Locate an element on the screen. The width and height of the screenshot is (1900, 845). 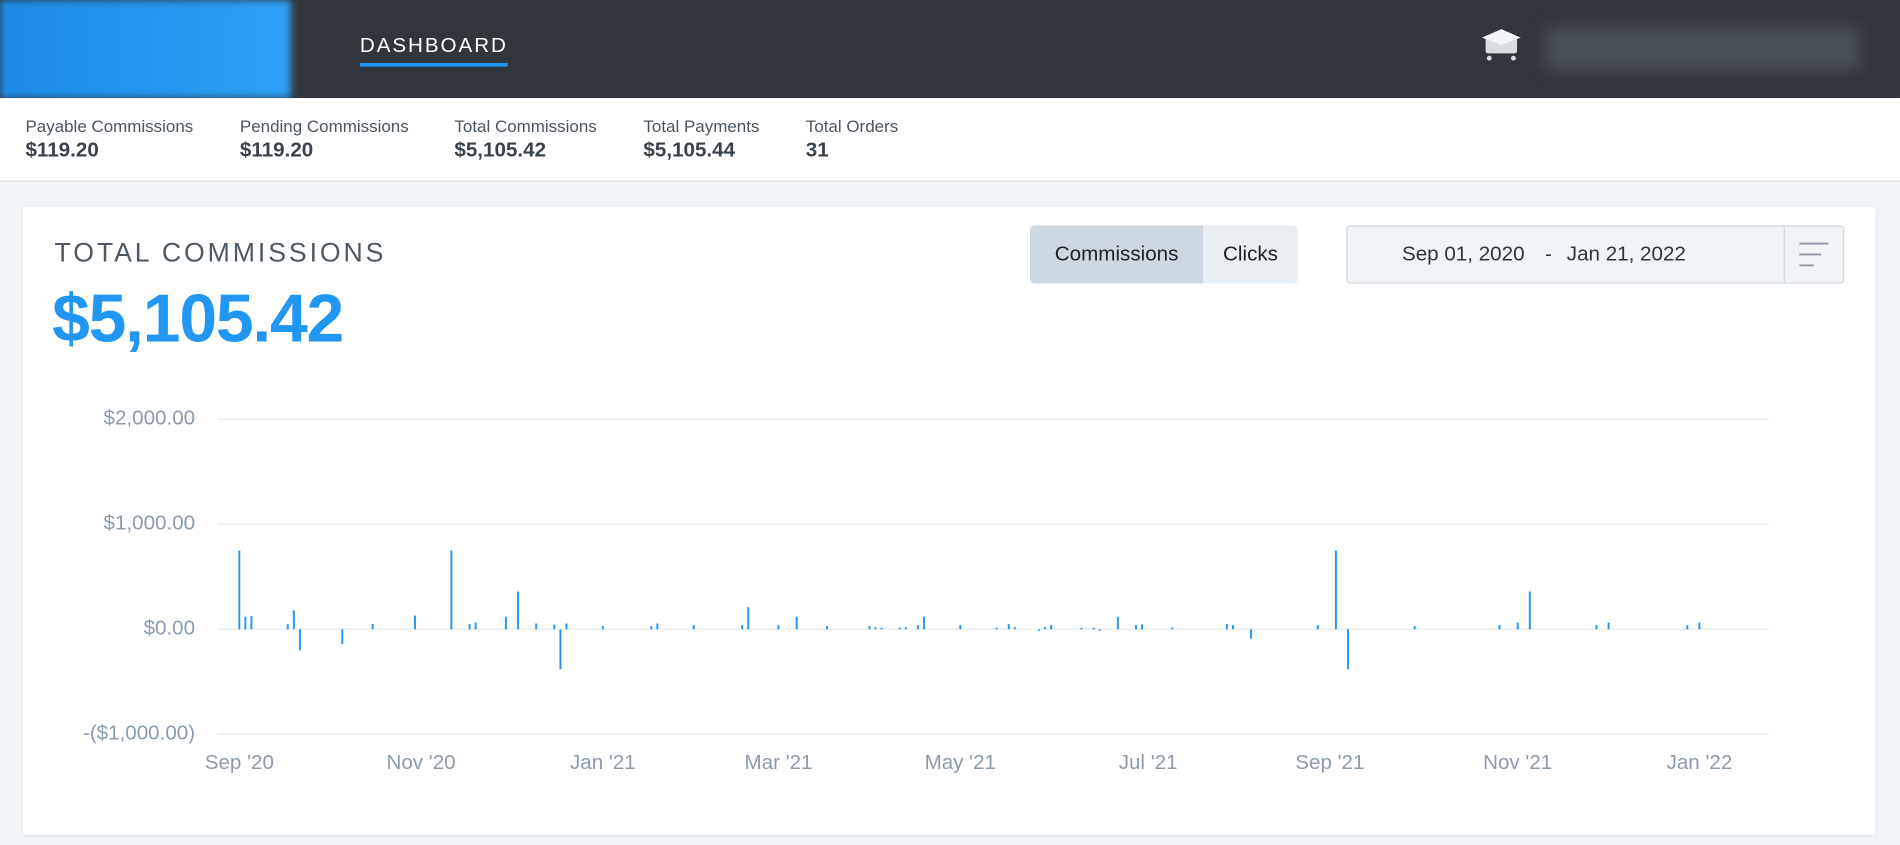
x-tick-label: Jan '22 is located at coordinates (1700, 762).